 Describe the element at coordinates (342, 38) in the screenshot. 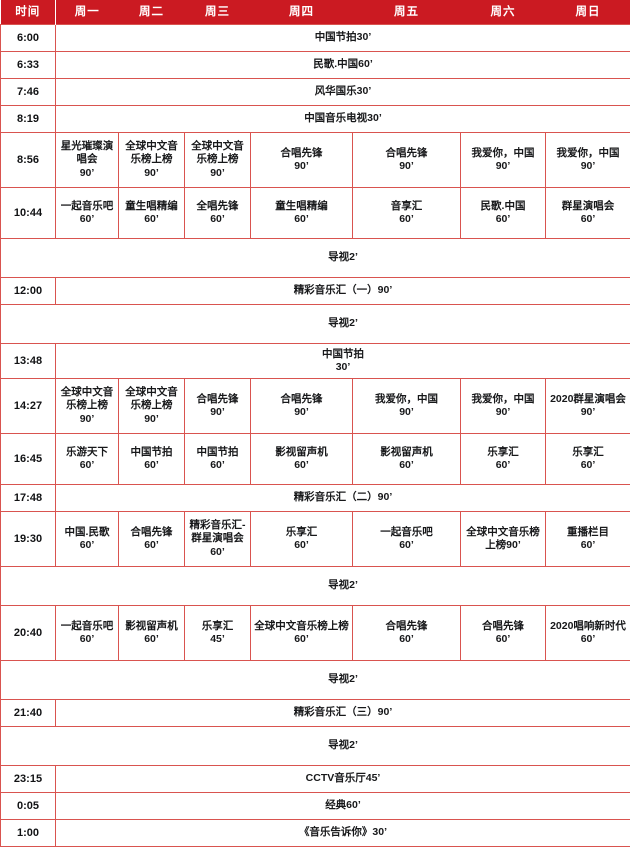

I see `program-cell-fullwidth: 中国节拍30’` at that location.